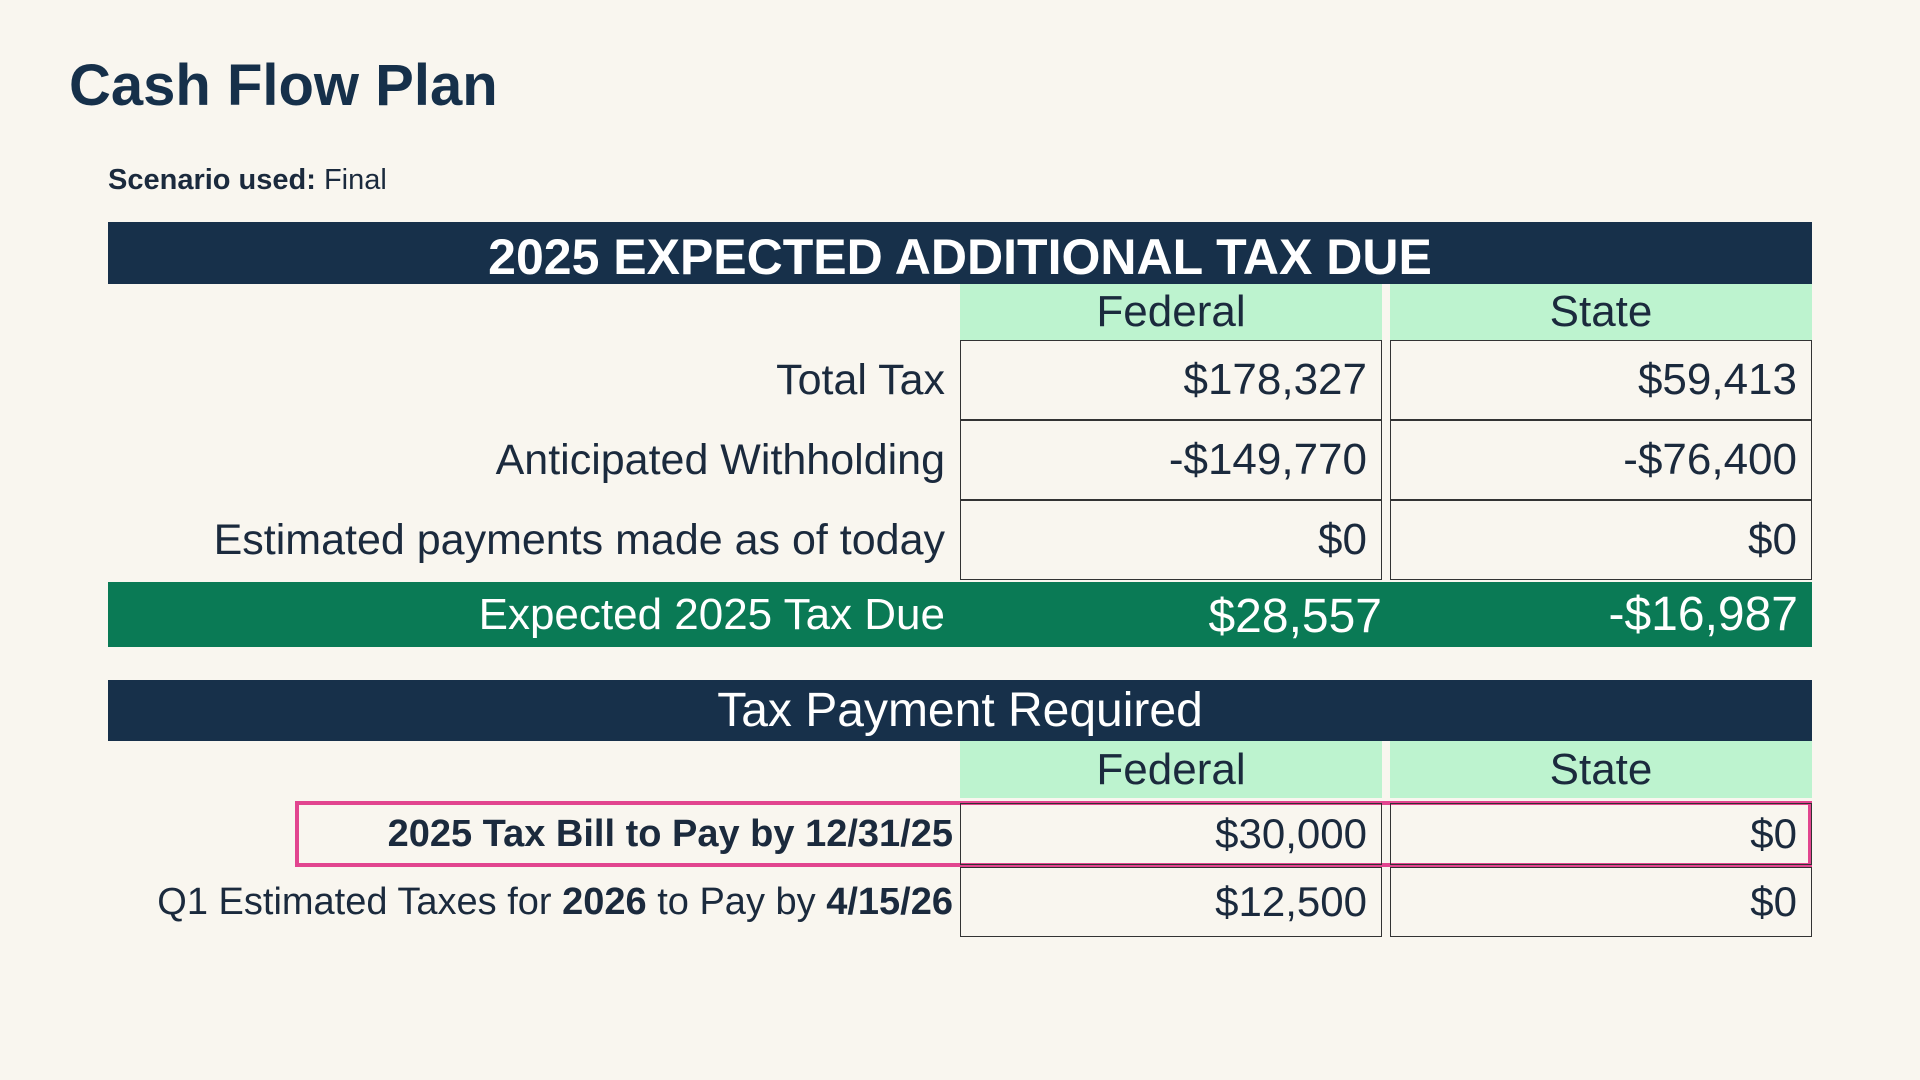 This screenshot has width=1920, height=1080. I want to click on total-label: Expected 2025 Tax Due, so click(711, 614).